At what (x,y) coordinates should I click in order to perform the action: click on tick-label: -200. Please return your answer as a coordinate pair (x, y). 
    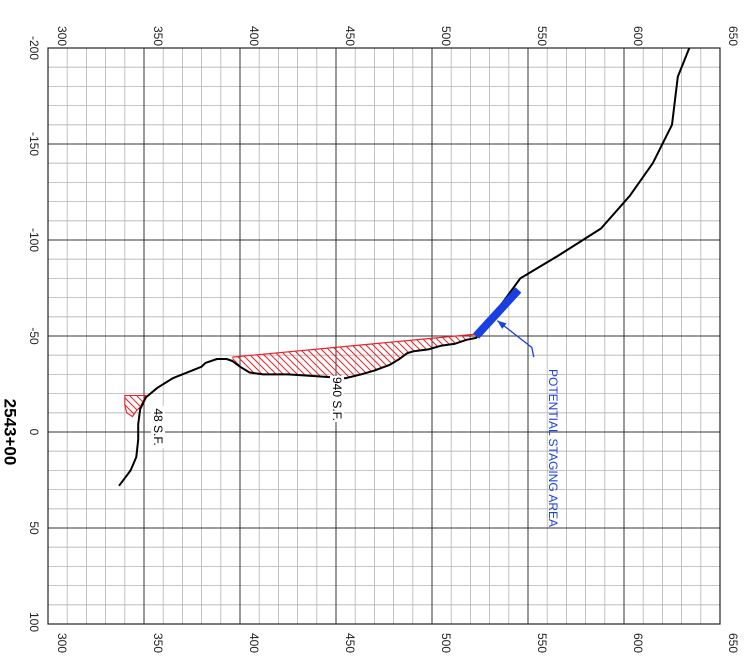
    Looking at the image, I should click on (34, 48).